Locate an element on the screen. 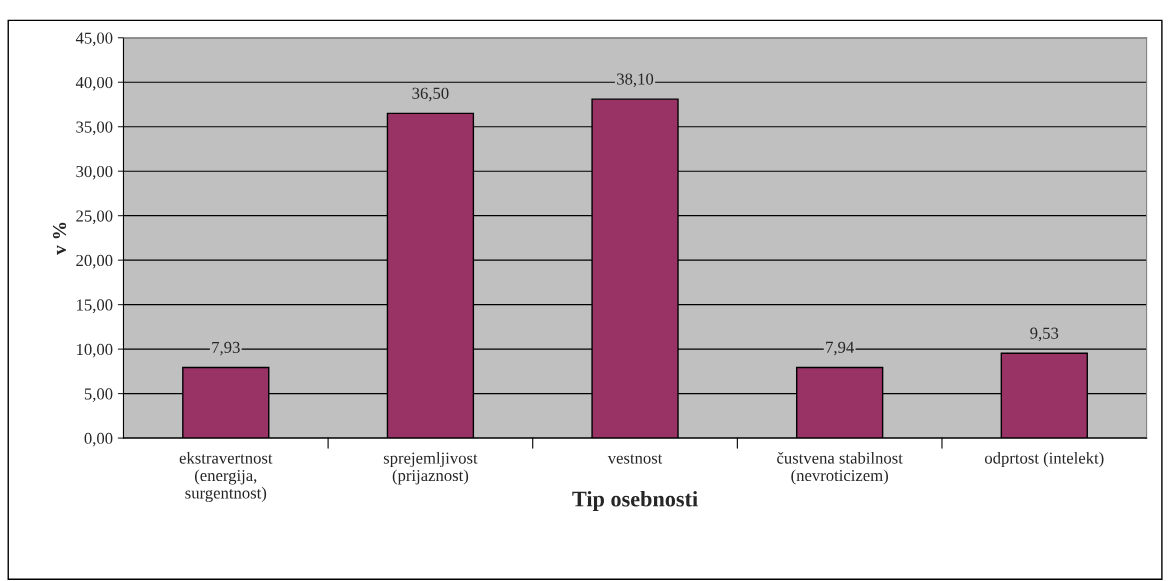 This screenshot has height=581, width=1176. y-tick-label: 25,00 is located at coordinates (94, 217).